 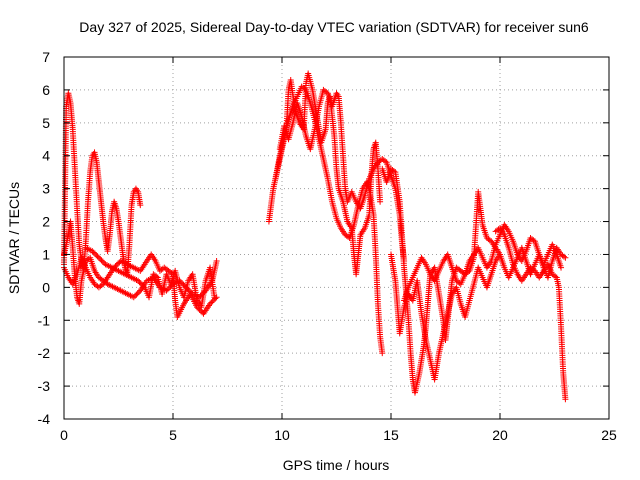 What do you see at coordinates (391, 435) in the screenshot?
I see `x-tick-label: 15` at bounding box center [391, 435].